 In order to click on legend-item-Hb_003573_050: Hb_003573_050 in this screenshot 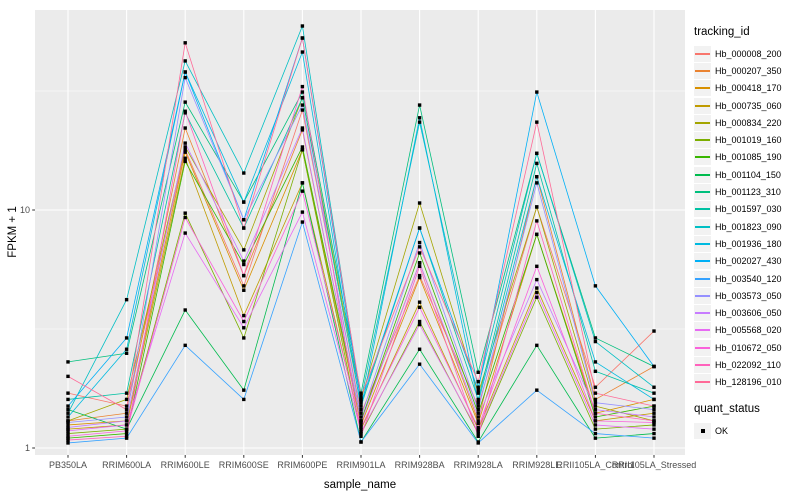, I will do `click(738, 295)`.